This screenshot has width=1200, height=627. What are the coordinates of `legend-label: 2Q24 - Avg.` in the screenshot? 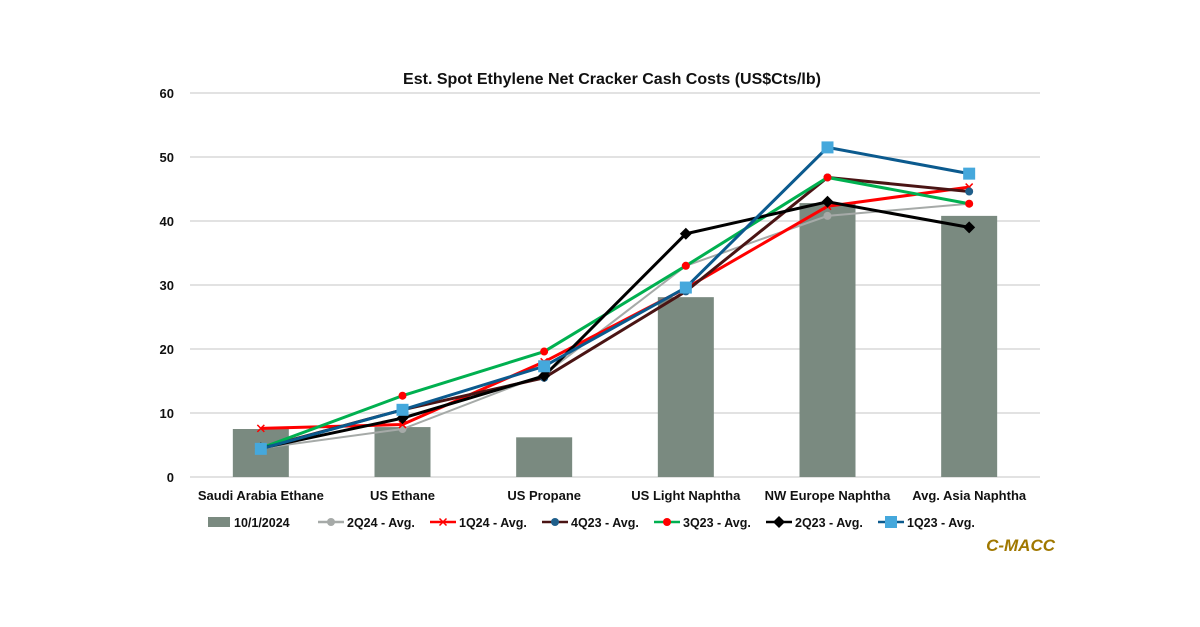 It's located at (381, 523).